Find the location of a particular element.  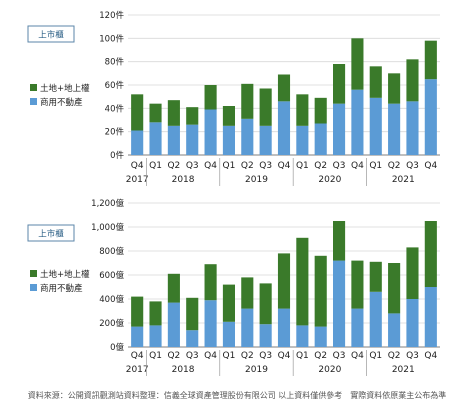

y-tick-label: 1,000億 is located at coordinates (107, 227).